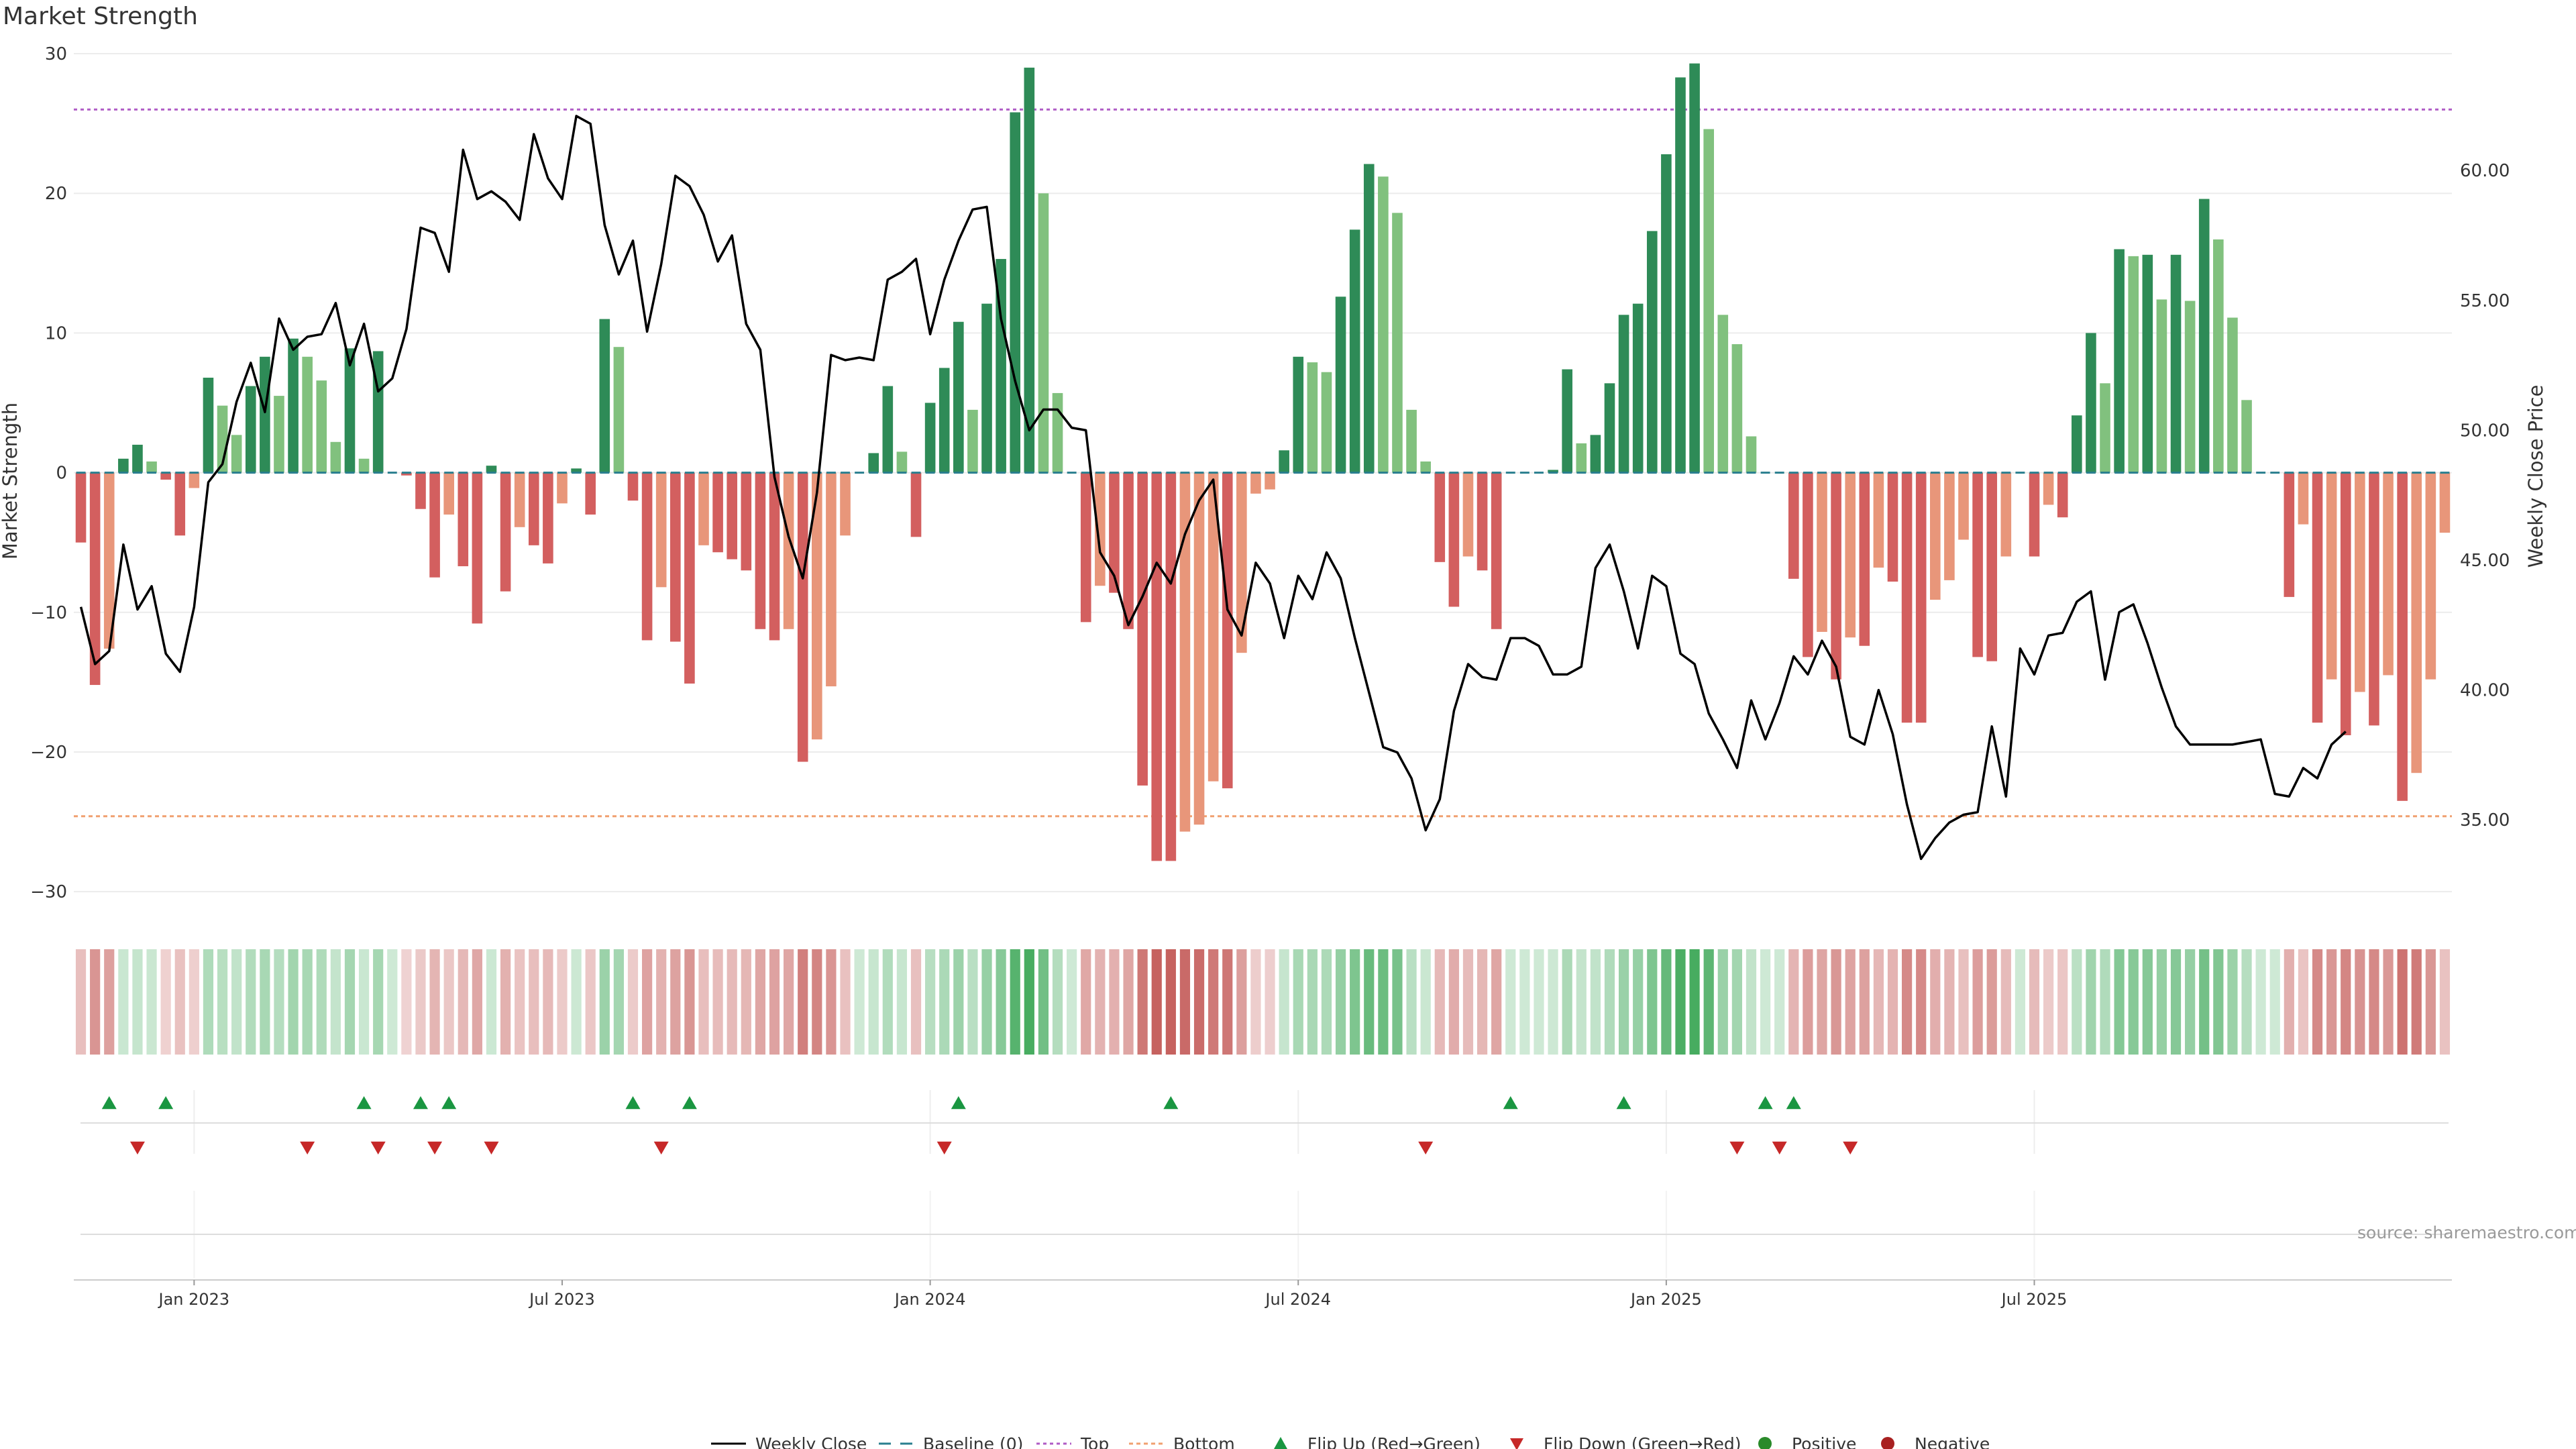 This screenshot has height=1449, width=2576. Describe the element at coordinates (930, 1299) in the screenshot. I see `x-tick-label: Jan 2024` at that location.